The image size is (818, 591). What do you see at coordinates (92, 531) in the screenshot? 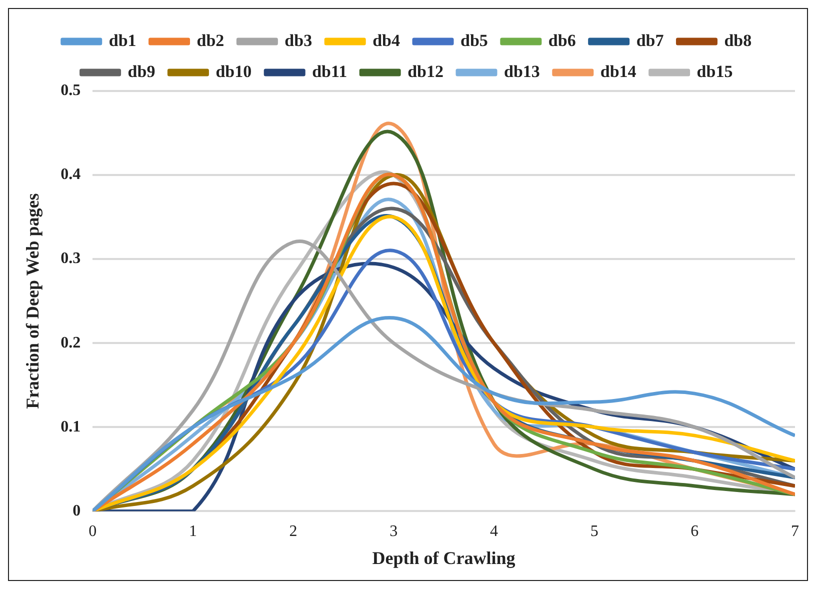
I see `x-tick-label: 0` at bounding box center [92, 531].